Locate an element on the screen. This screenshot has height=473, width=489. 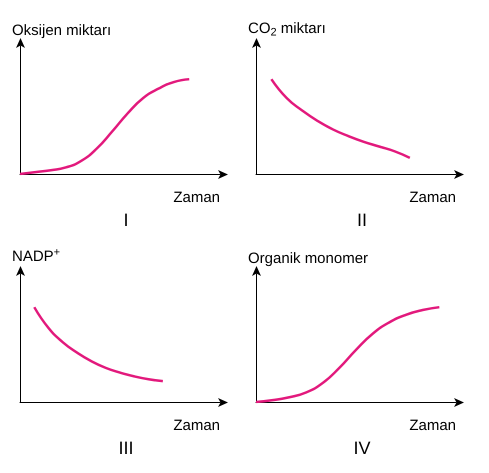
y-axis-title: Oksijen miktarı is located at coordinates (62, 30).